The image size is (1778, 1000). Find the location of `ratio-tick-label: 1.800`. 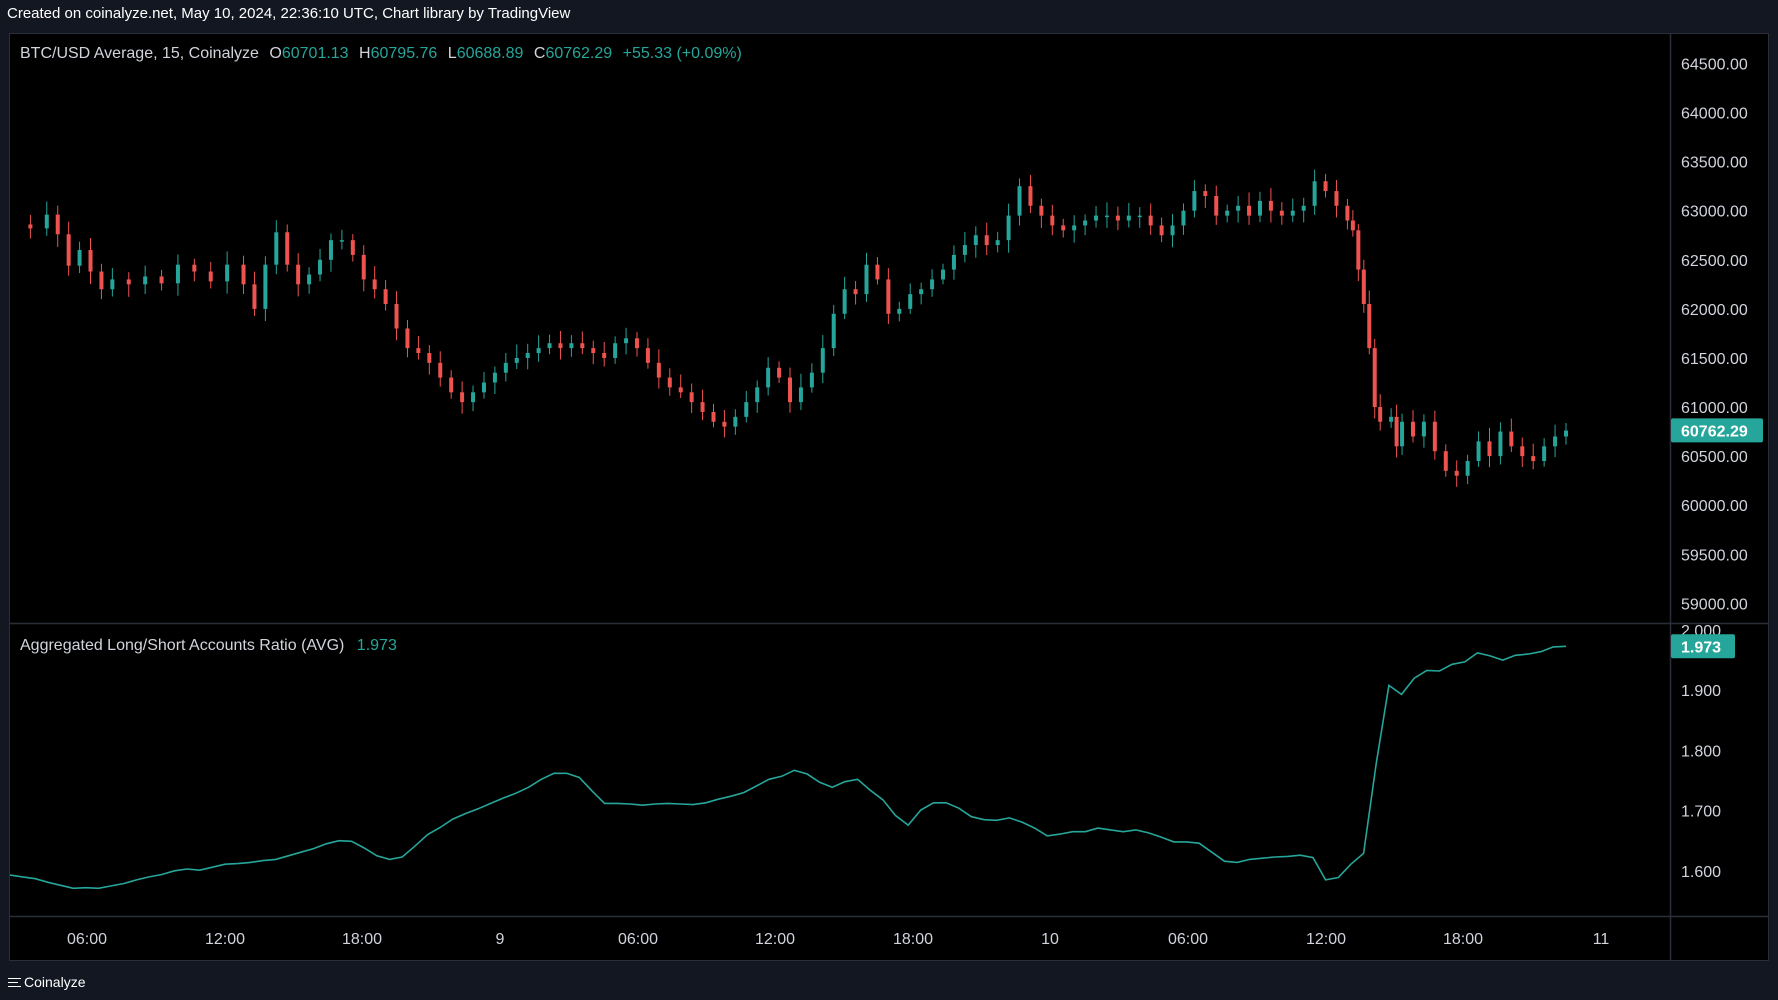

ratio-tick-label: 1.800 is located at coordinates (1701, 751).